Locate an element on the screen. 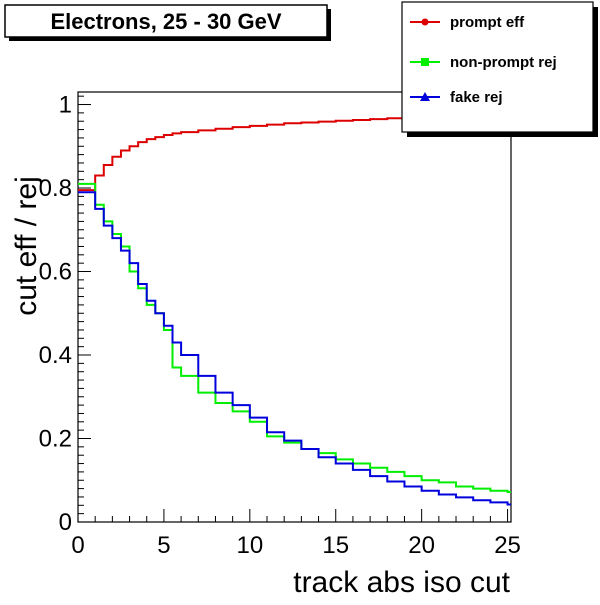  x-tick-label: 10 is located at coordinates (249, 545).